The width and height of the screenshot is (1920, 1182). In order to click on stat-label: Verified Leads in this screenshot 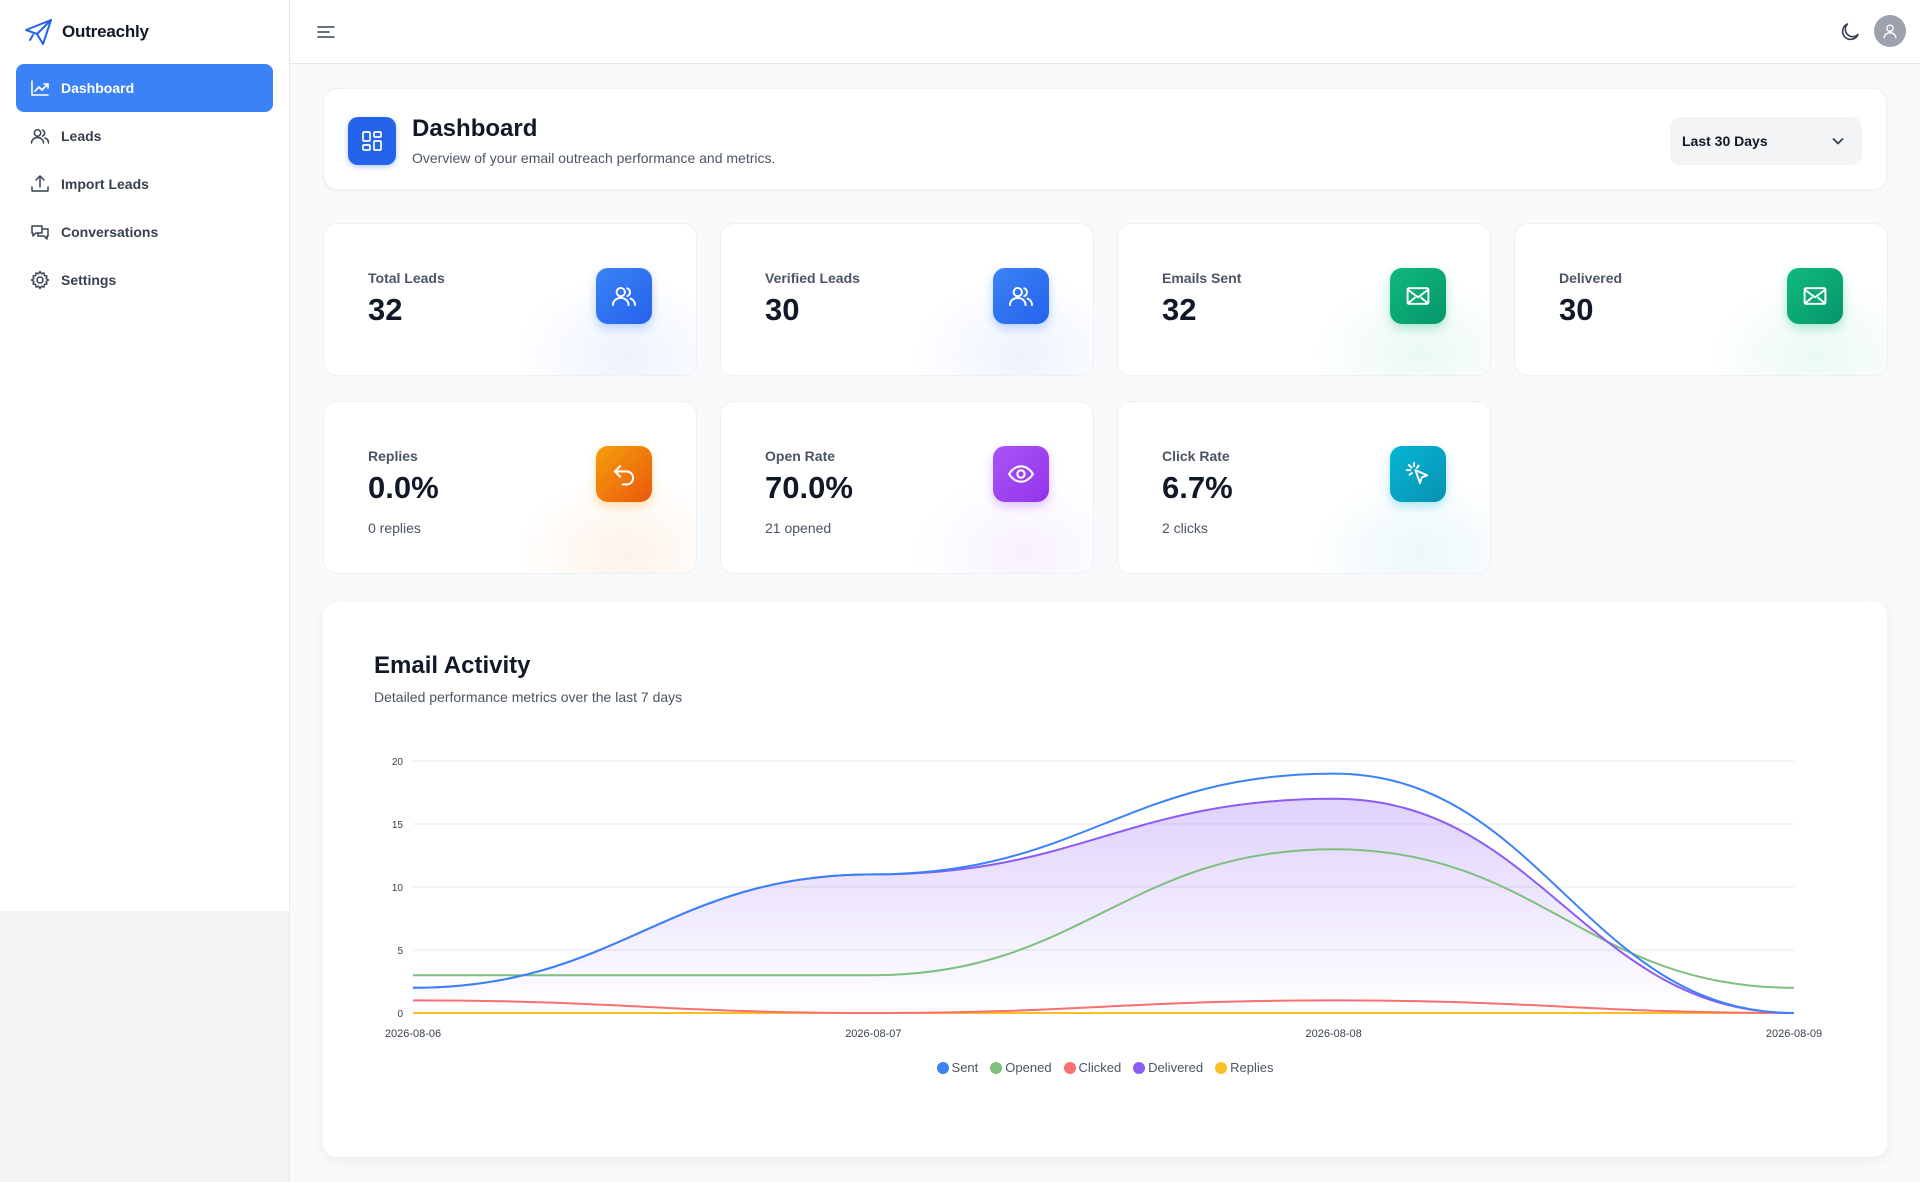, I will do `click(812, 278)`.